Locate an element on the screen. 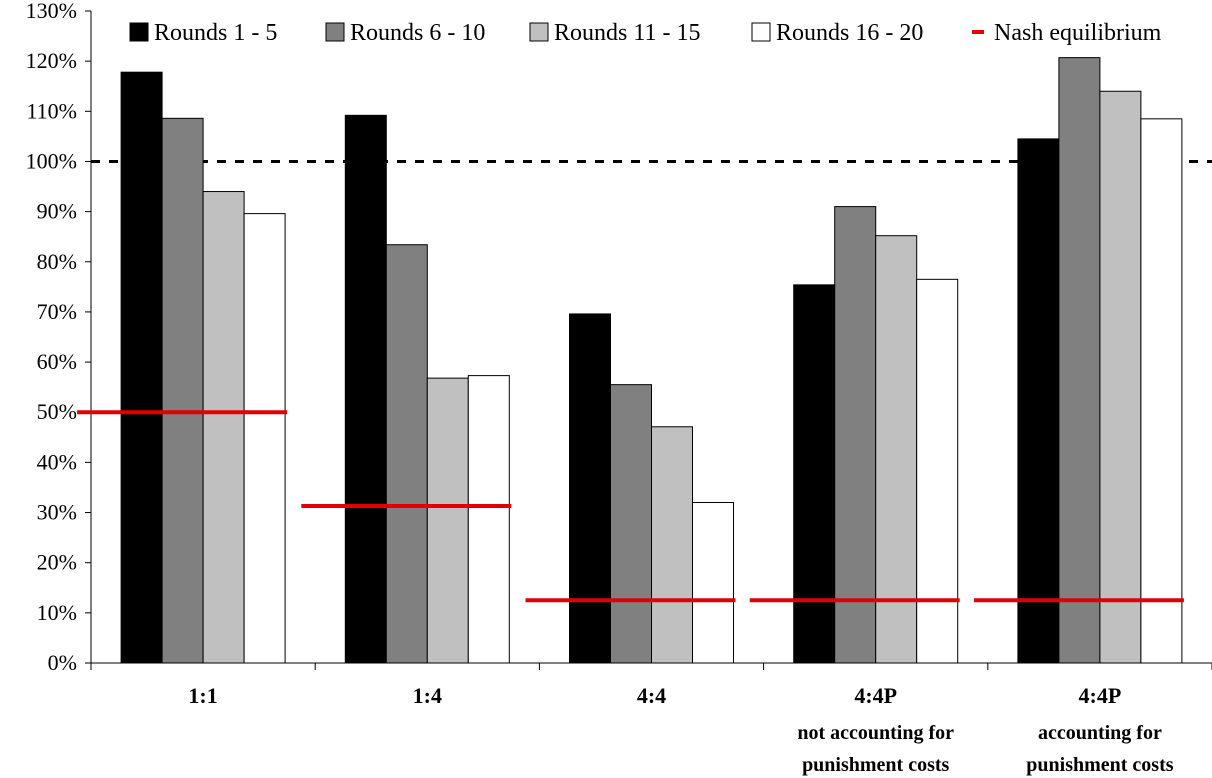 The width and height of the screenshot is (1212, 778). y-tick-label: 40% is located at coordinates (57, 461).